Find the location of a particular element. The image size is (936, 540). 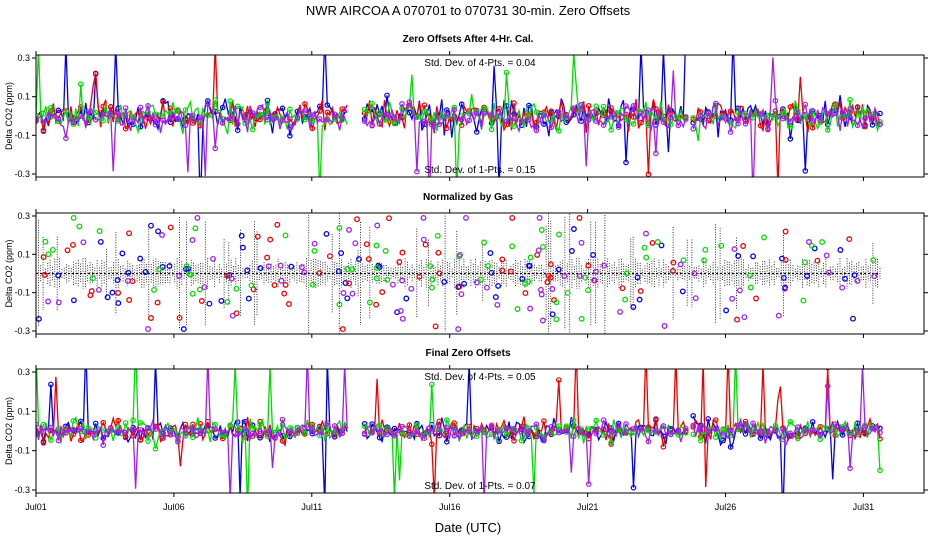

y-axis-label: Delta CO2 (ppm) is located at coordinates (9, 116).